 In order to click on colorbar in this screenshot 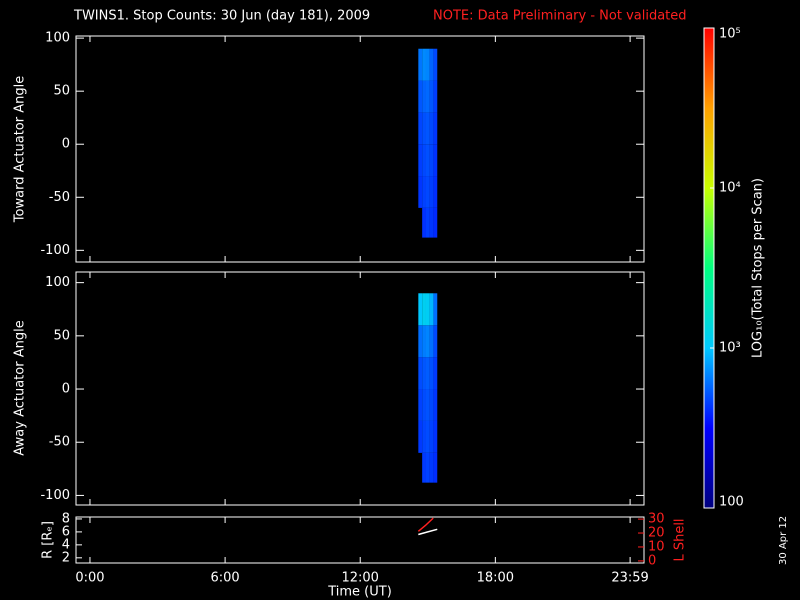, I will do `click(709, 268)`.